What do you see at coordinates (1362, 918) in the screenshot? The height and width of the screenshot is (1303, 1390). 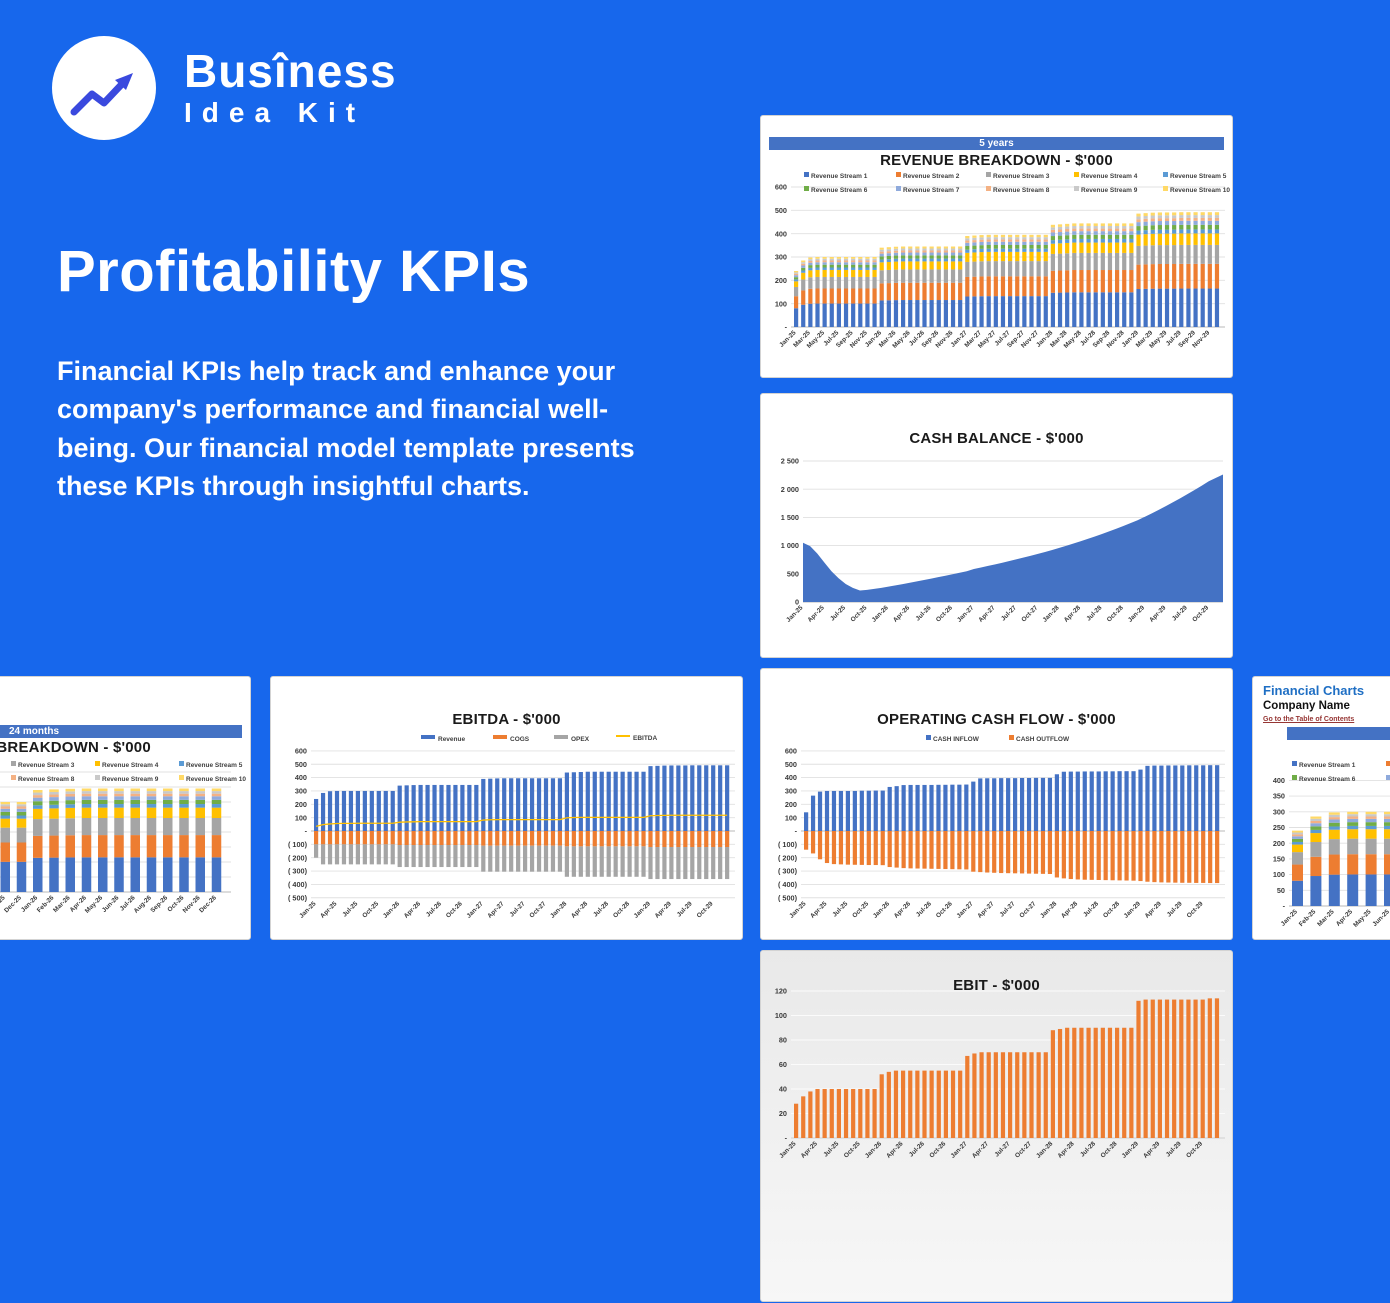 I see `svg-text: May-25` at bounding box center [1362, 918].